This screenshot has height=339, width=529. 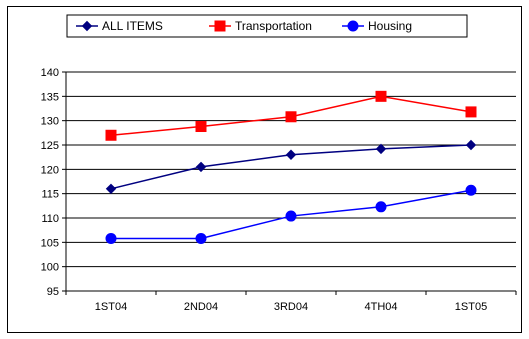 I want to click on x-axis: 1ST04 2ND04 3RD04 4TH04 1ST05, so click(x=291, y=301).